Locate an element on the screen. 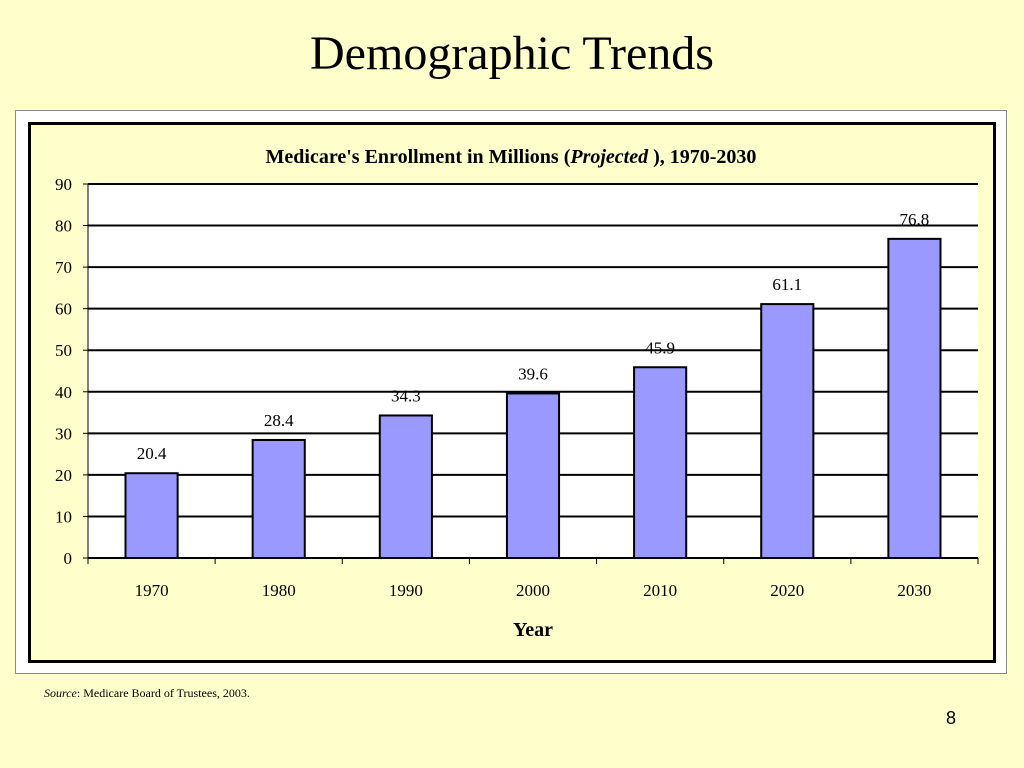  data-label-1970: 20.4 is located at coordinates (152, 453).